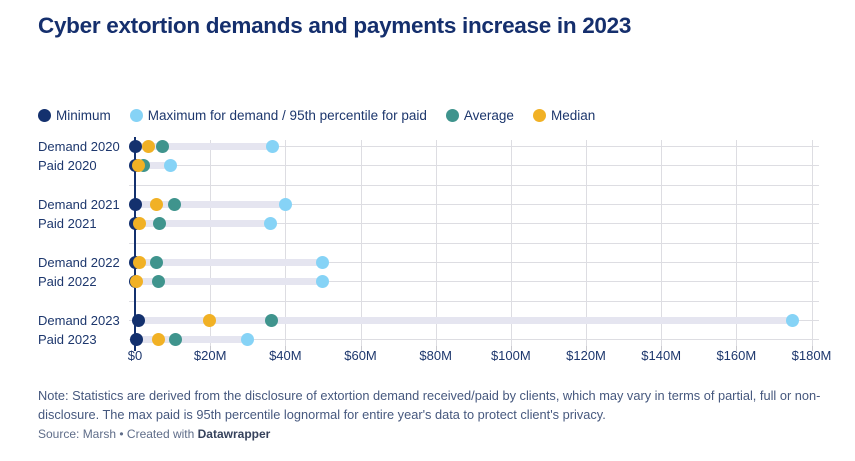  I want to click on legend-item-average: Average, so click(479, 115).